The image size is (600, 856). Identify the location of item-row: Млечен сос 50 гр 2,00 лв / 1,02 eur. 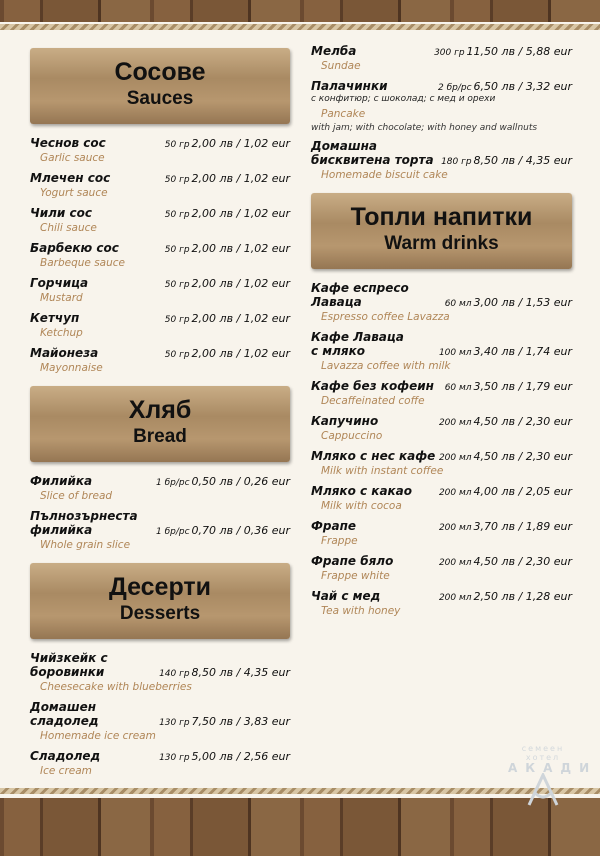
(160, 178).